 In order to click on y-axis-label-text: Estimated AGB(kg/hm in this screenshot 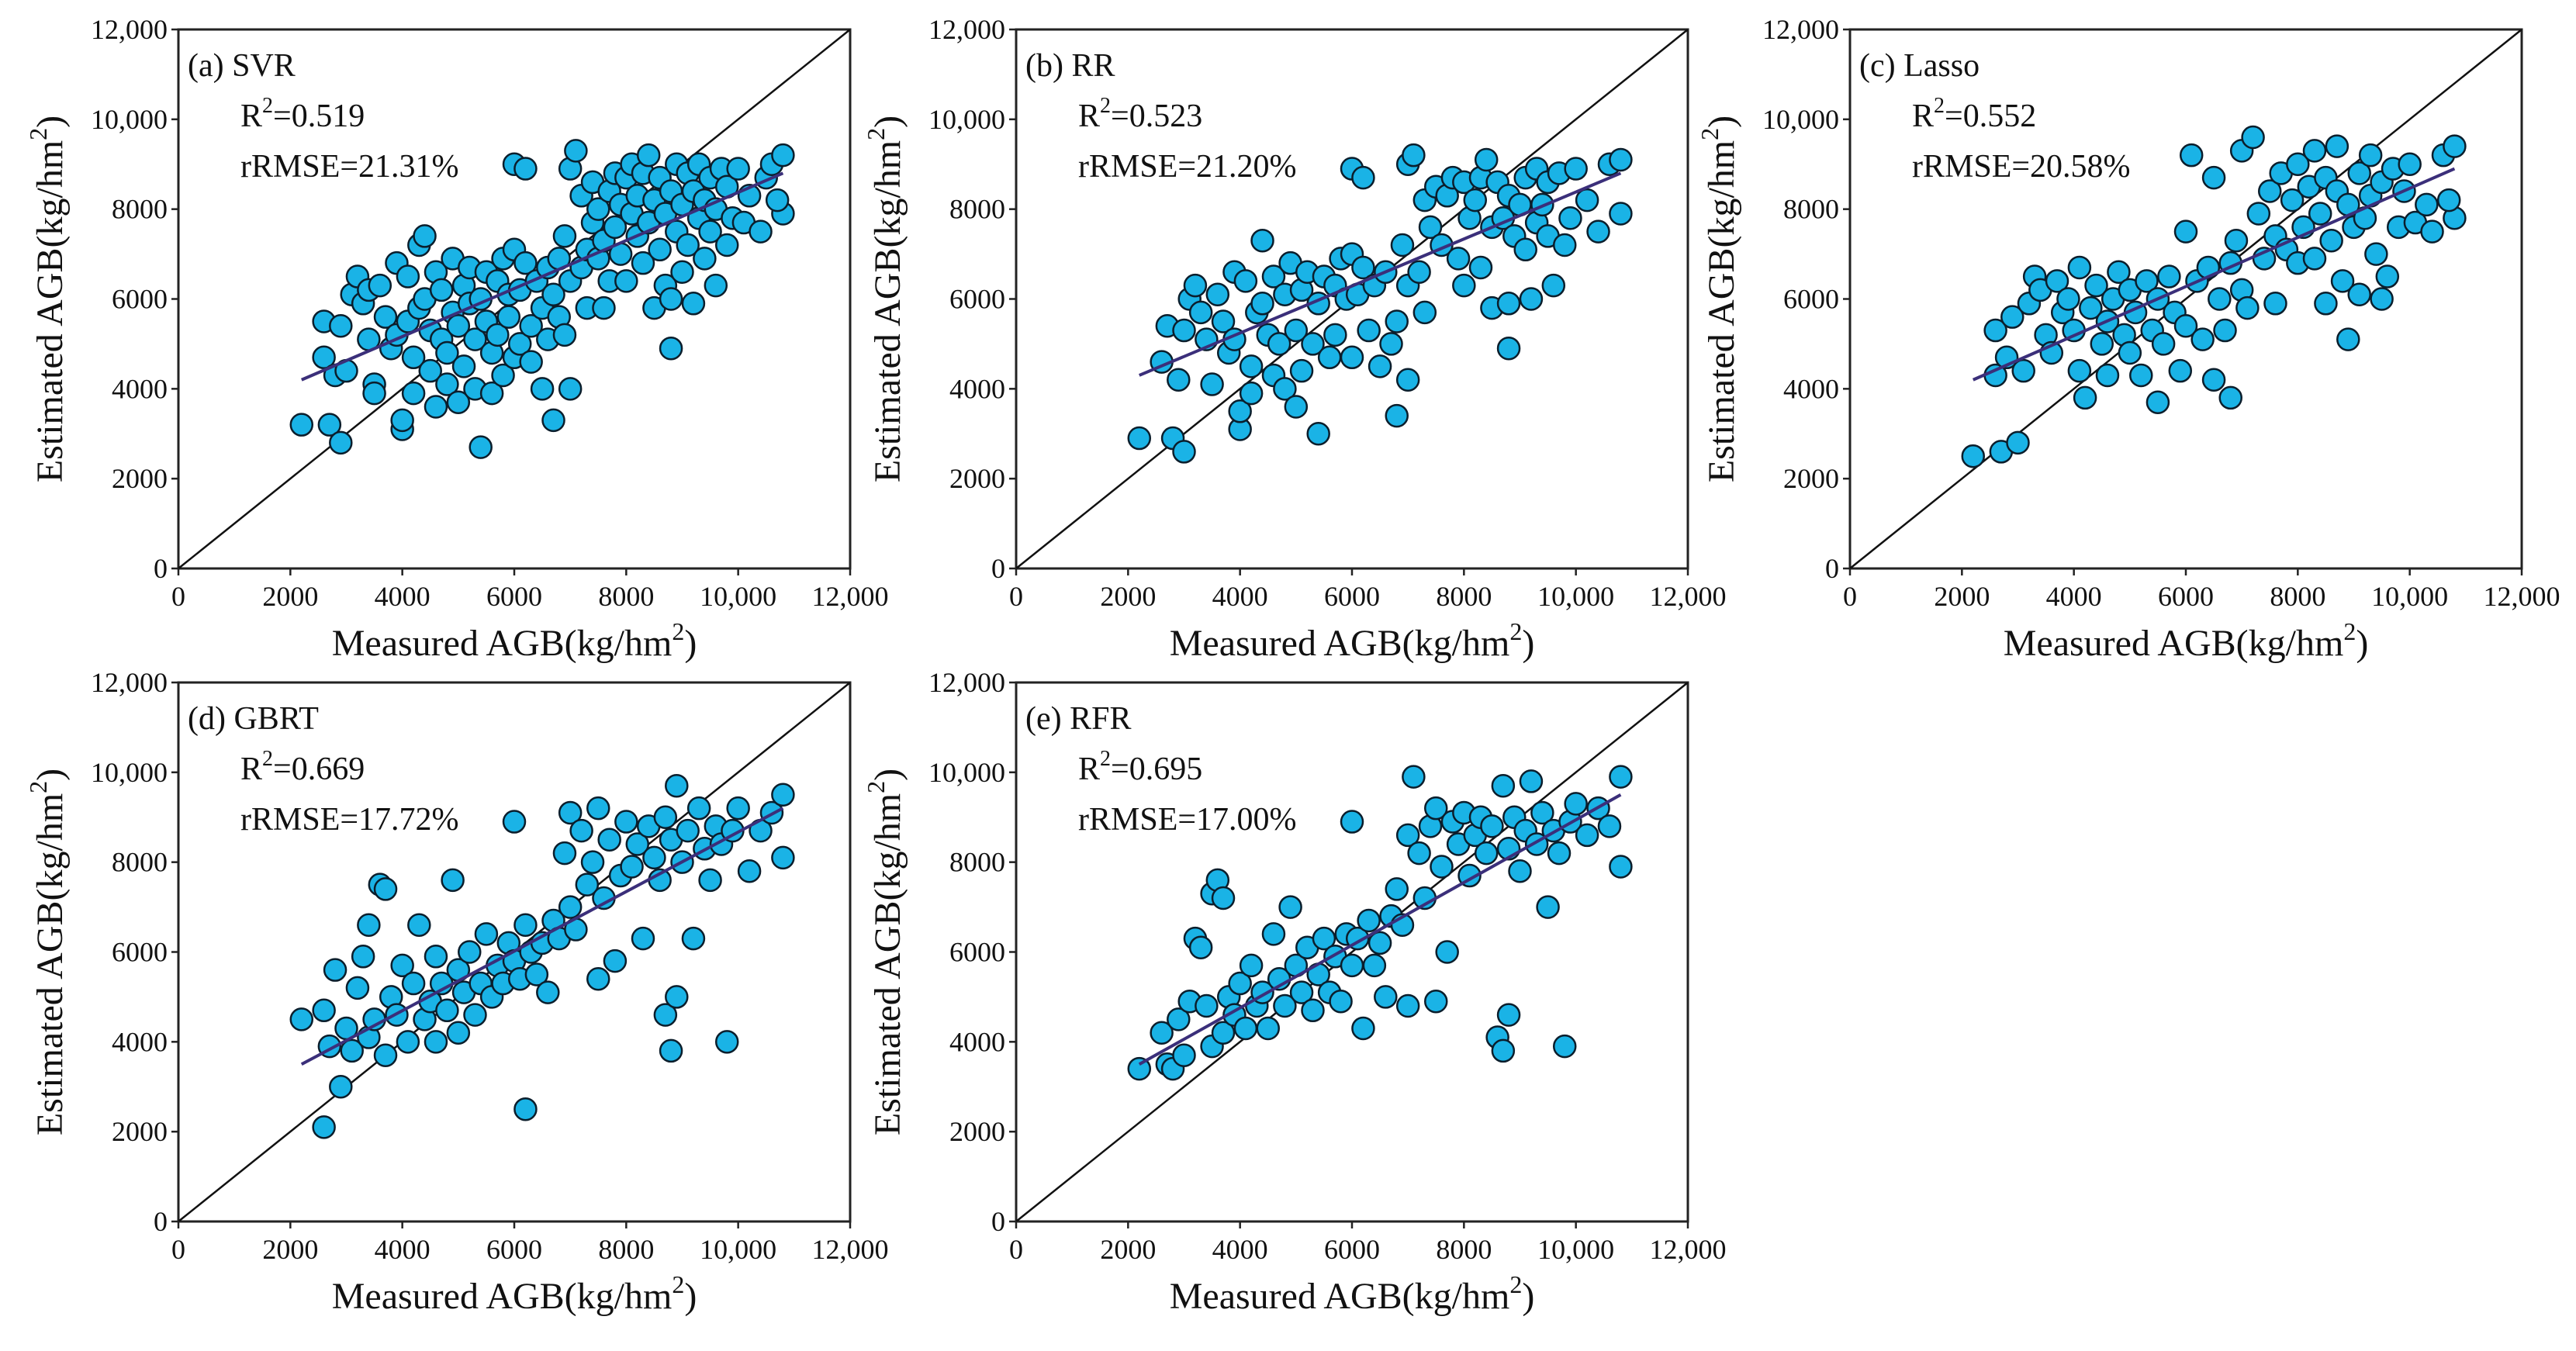, I will do `click(887, 964)`.